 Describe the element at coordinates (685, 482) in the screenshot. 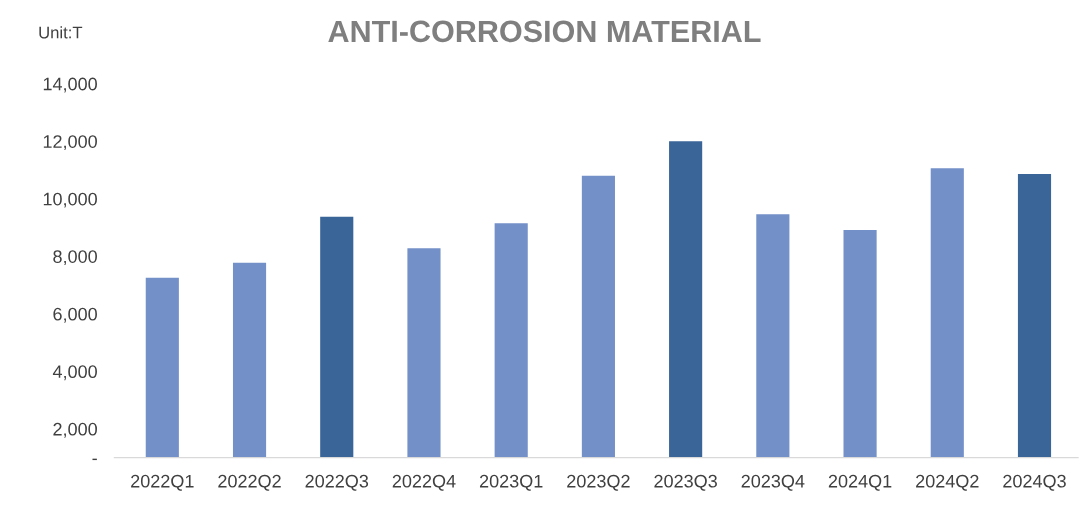

I see `x-tick-label: 2023Q3` at that location.